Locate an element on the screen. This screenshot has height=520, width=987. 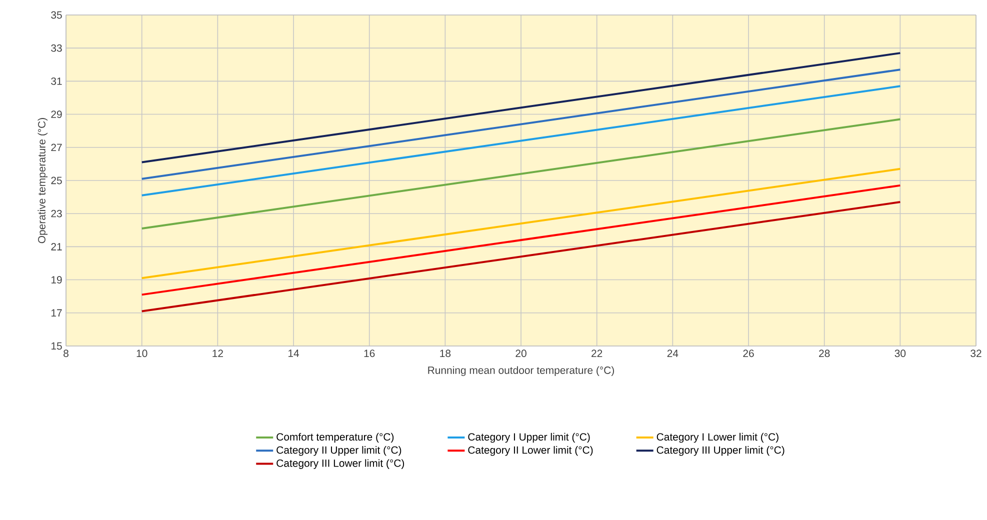
x-tick-label: 26 is located at coordinates (748, 354).